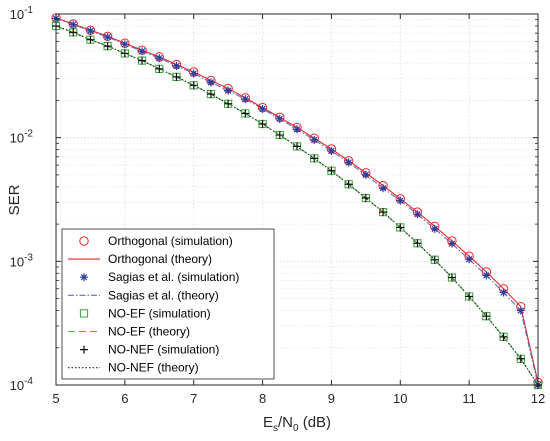 This screenshot has height=441, width=550. What do you see at coordinates (297, 424) in the screenshot?
I see `x-axis-label: Es/N0 (dB)` at bounding box center [297, 424].